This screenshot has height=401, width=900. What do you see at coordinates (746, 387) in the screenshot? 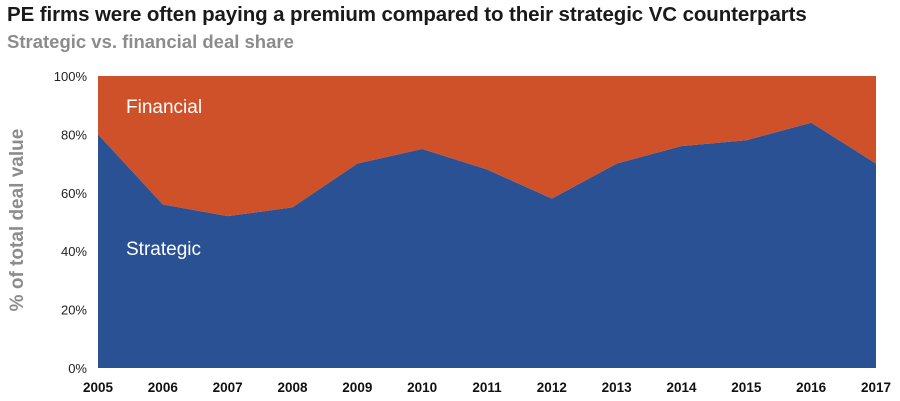
I see `x-tick-label: 2015` at bounding box center [746, 387].